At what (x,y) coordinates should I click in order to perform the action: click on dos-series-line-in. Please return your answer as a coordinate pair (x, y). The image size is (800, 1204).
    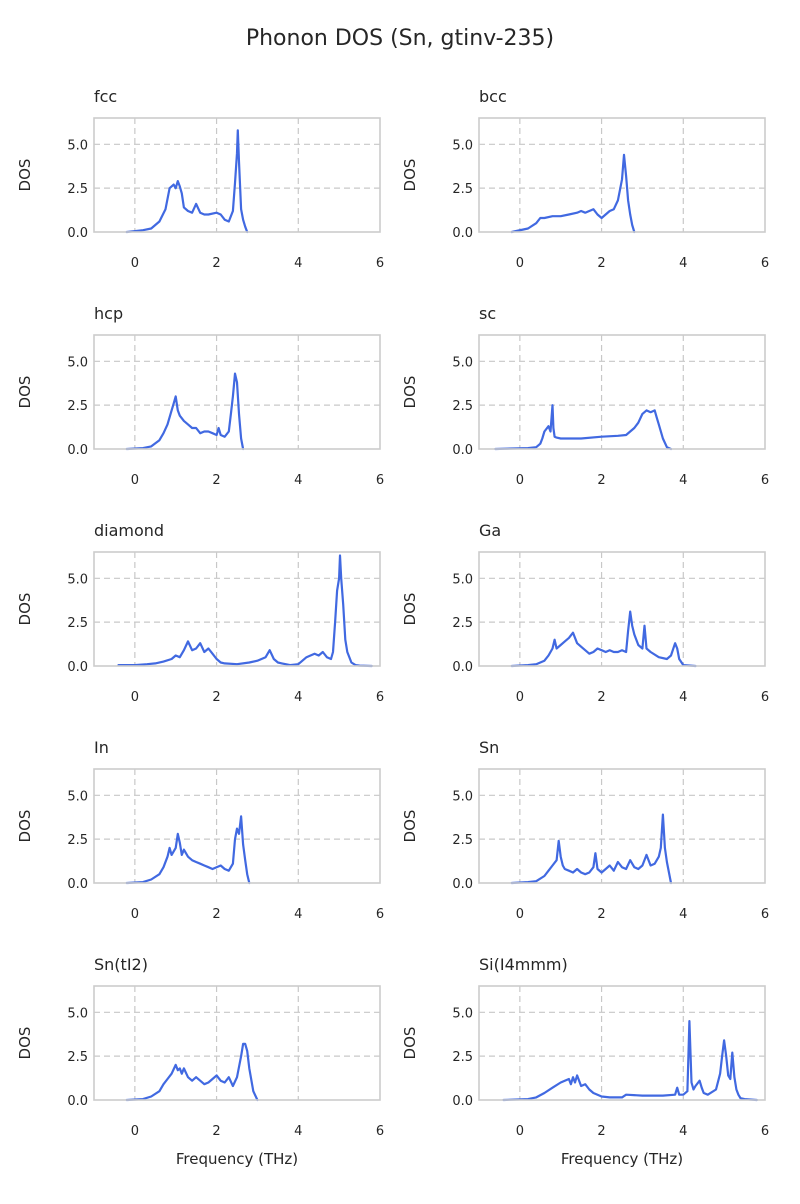
    Looking at the image, I should click on (188, 850).